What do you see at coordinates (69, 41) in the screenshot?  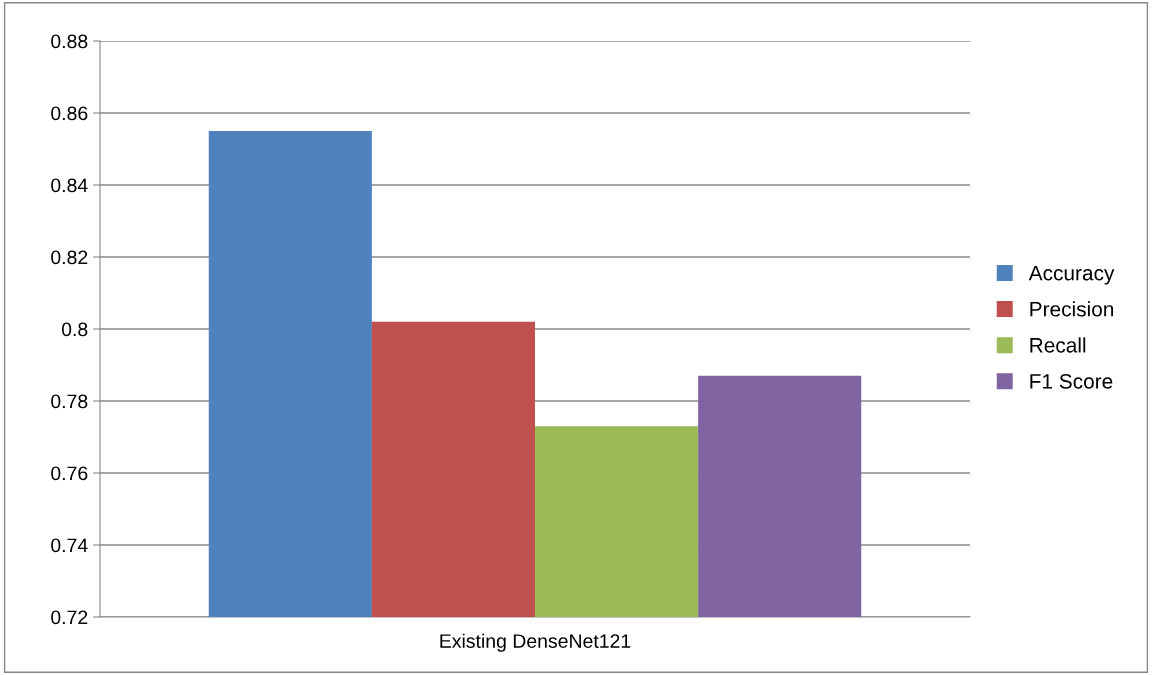 I see `y-tick-label: 0.88` at bounding box center [69, 41].